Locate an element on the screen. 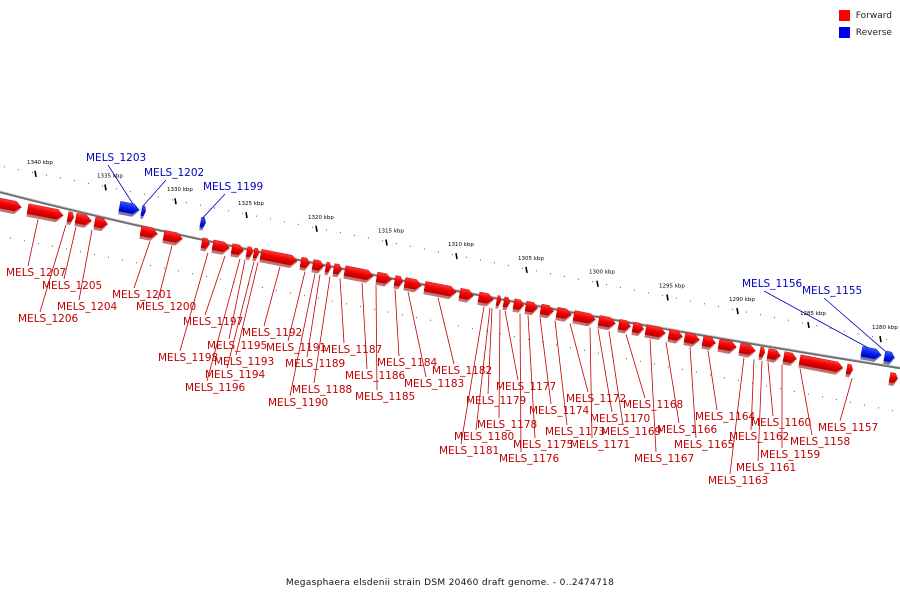 This screenshot has width=900, height=600. gene-label-mels-1165: MELS_1165 is located at coordinates (704, 445).